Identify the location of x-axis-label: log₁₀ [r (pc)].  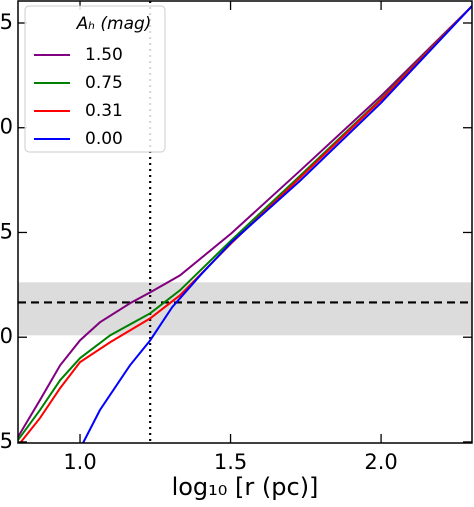
(245, 487).